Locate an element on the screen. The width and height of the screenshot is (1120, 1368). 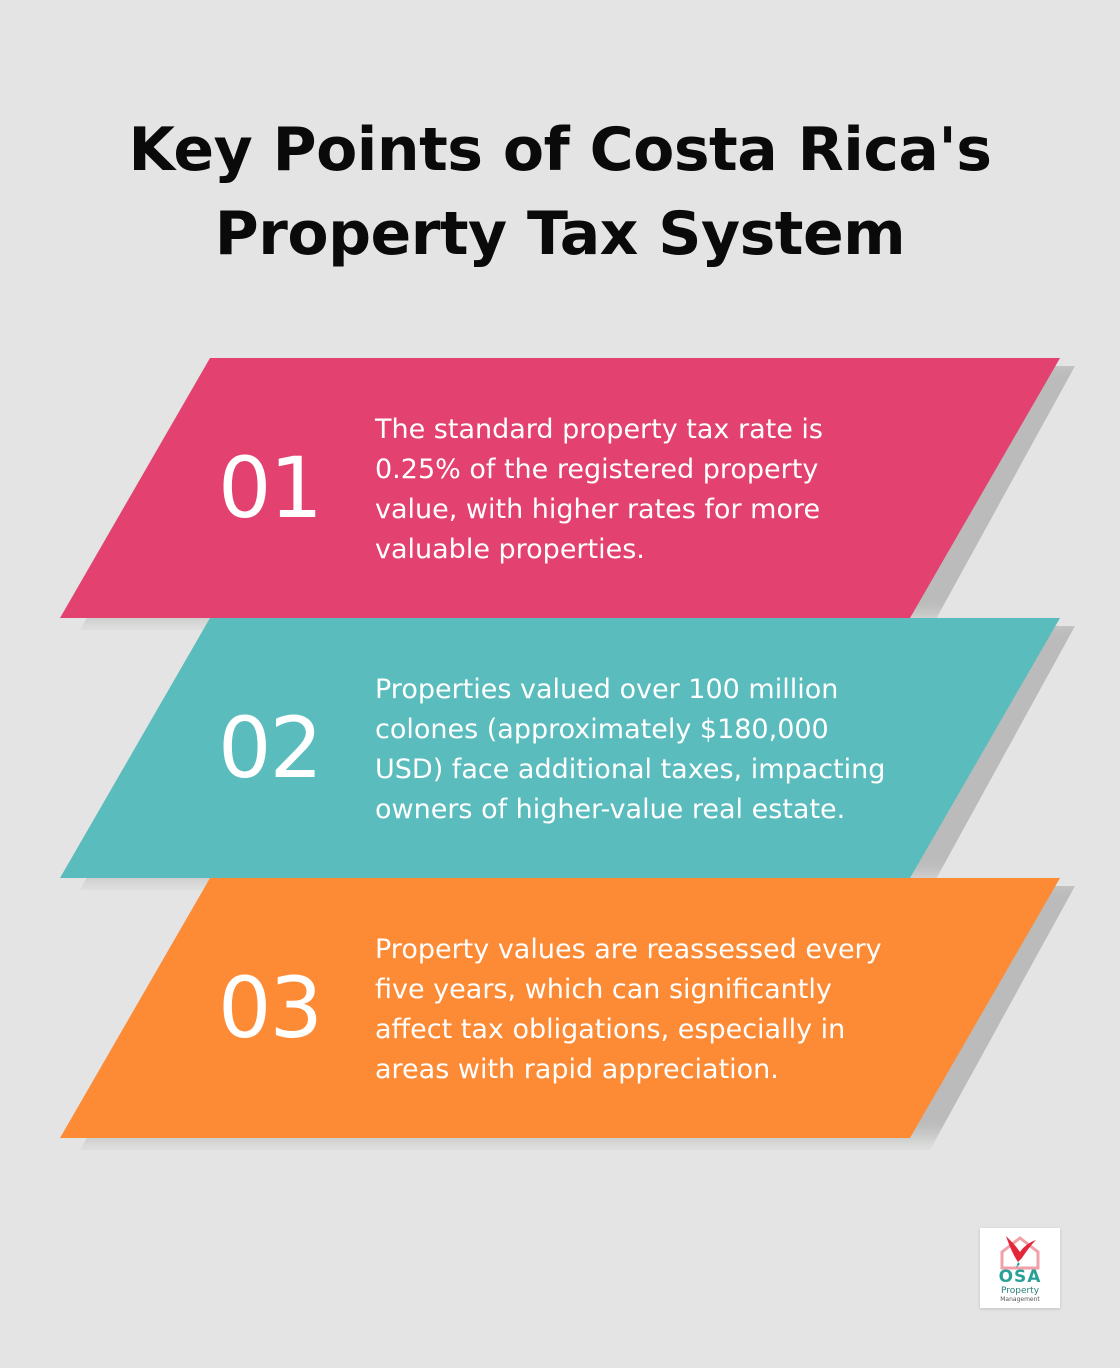
text-line: areas with rapid appreciation. is located at coordinates (577, 1069).